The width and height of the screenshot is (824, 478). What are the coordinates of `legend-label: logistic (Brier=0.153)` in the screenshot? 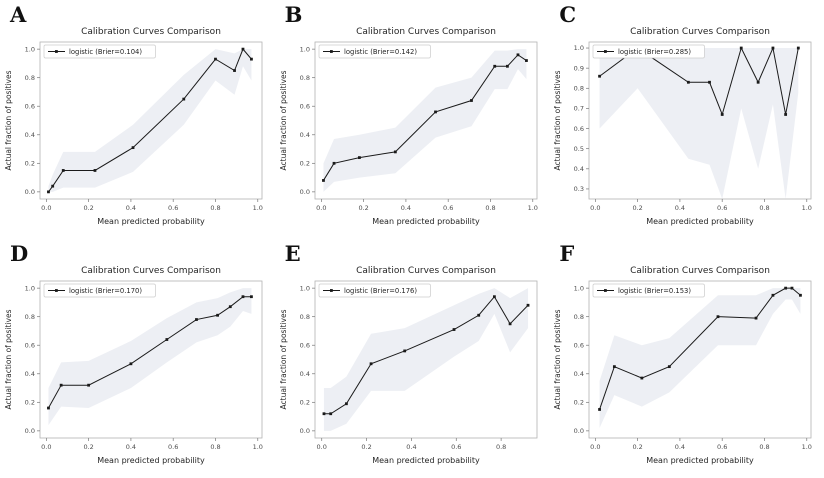 It's located at (654, 291).